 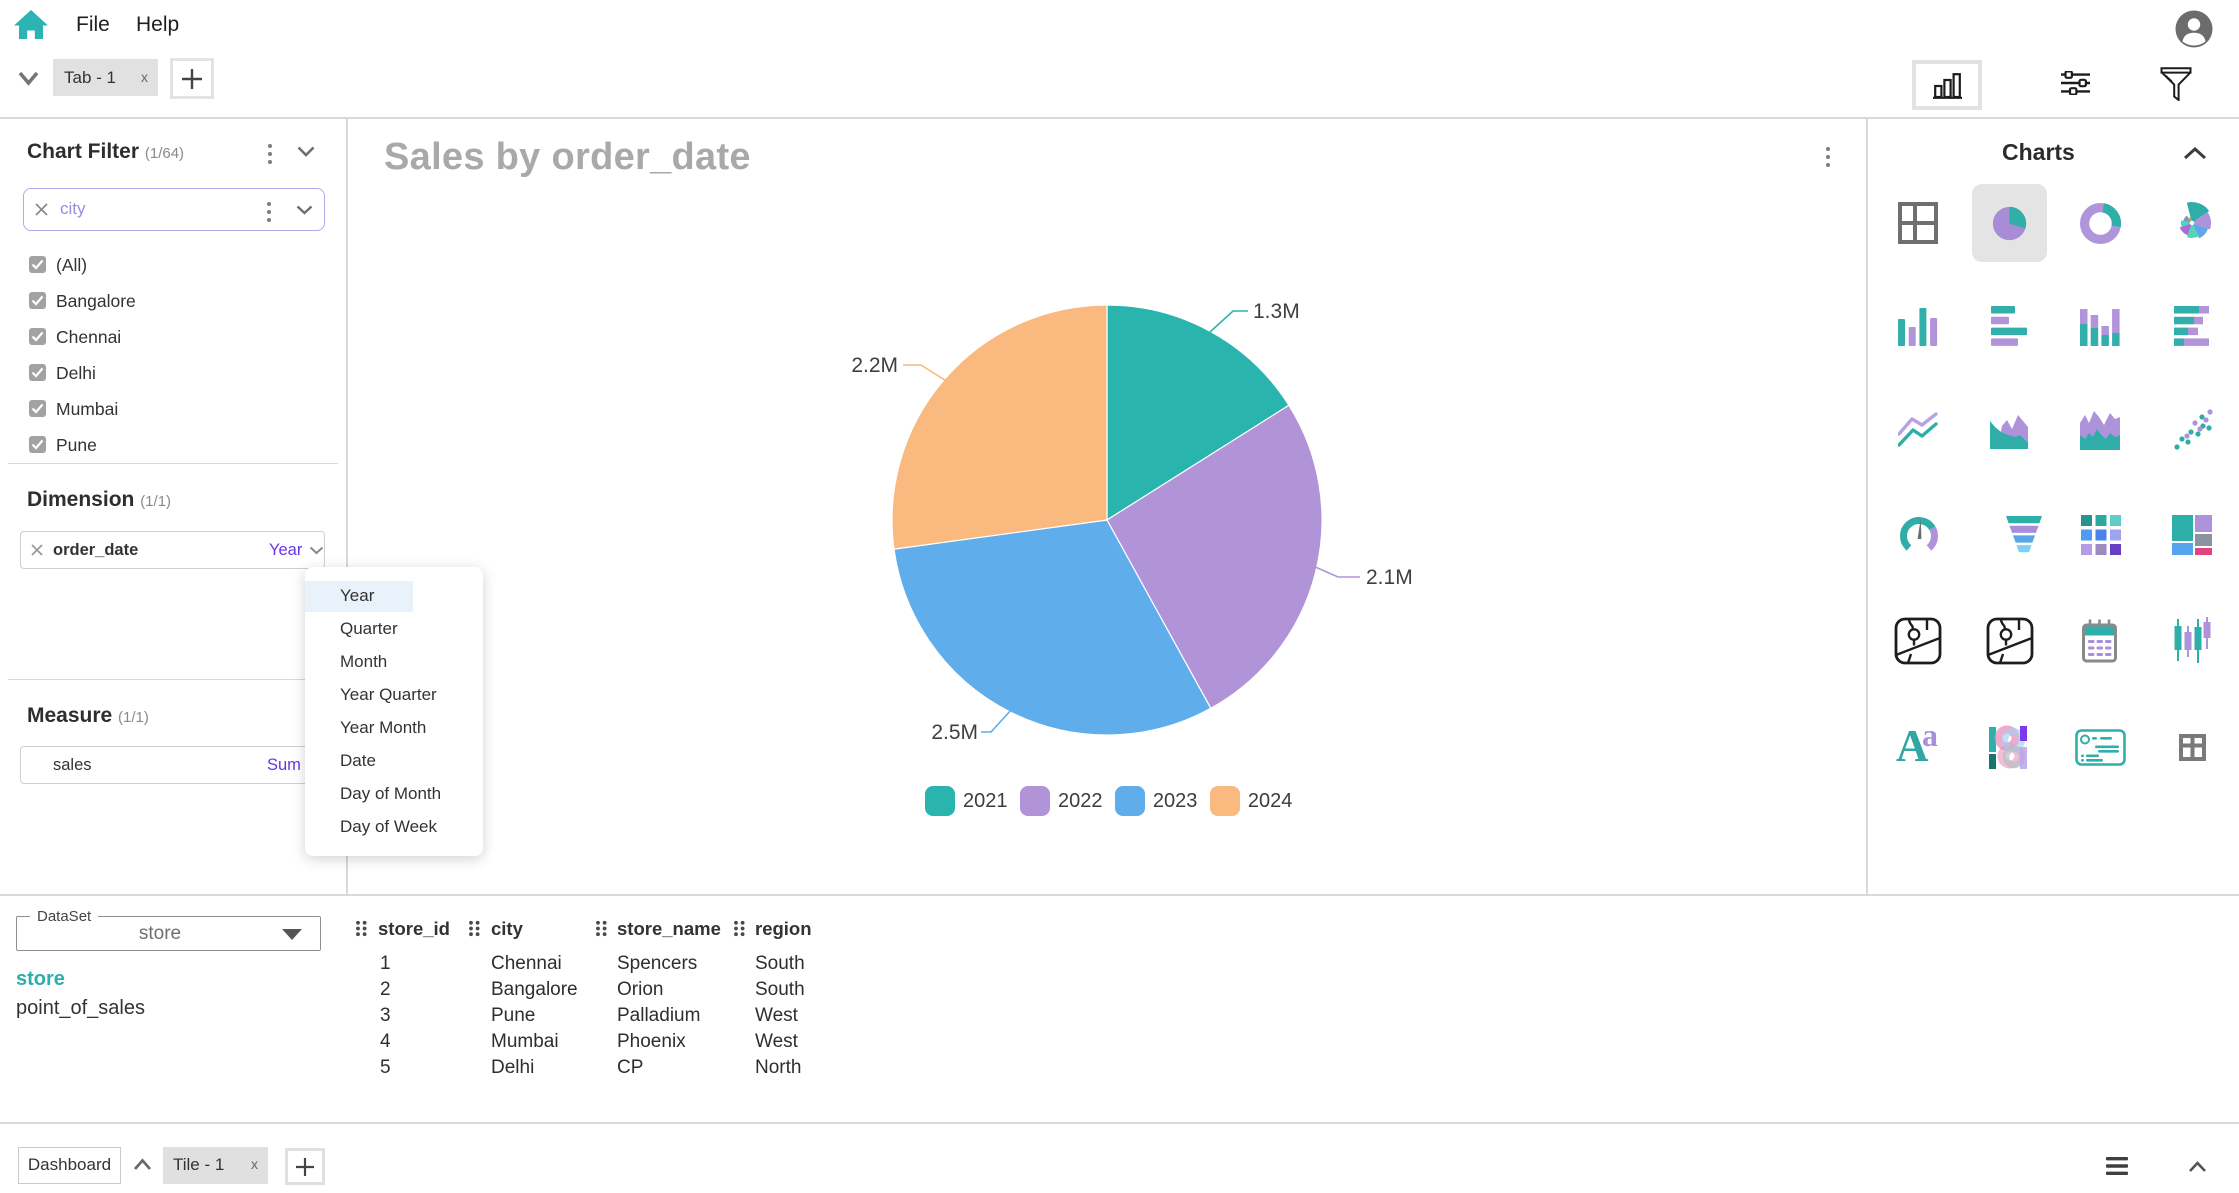 I want to click on svg-text: 2.2M, so click(x=874, y=365).